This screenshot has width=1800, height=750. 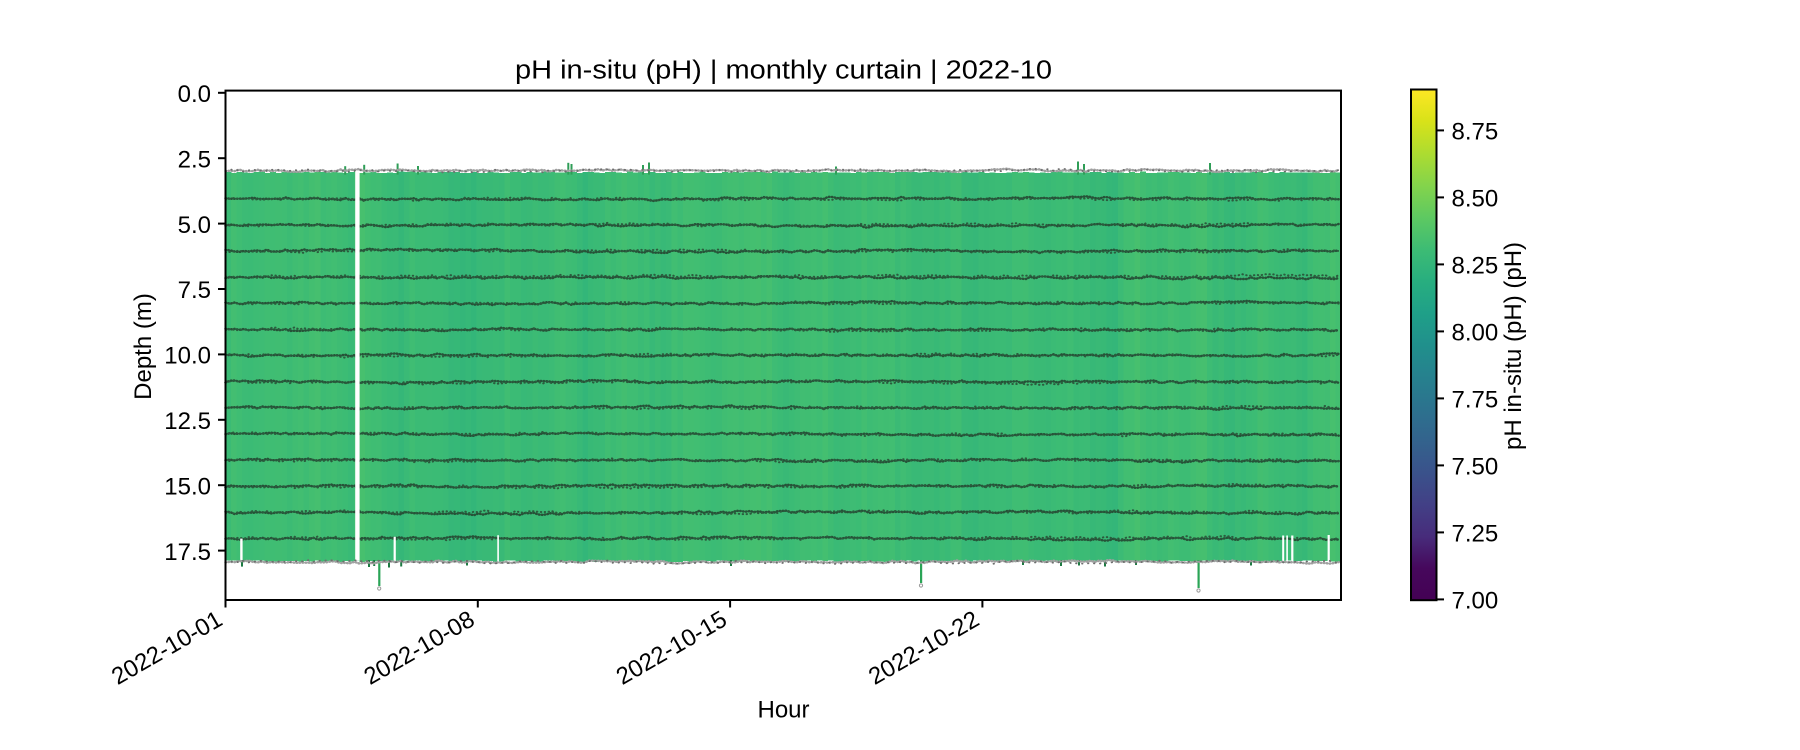 What do you see at coordinates (143, 346) in the screenshot?
I see `svg-text: Depth (m)` at bounding box center [143, 346].